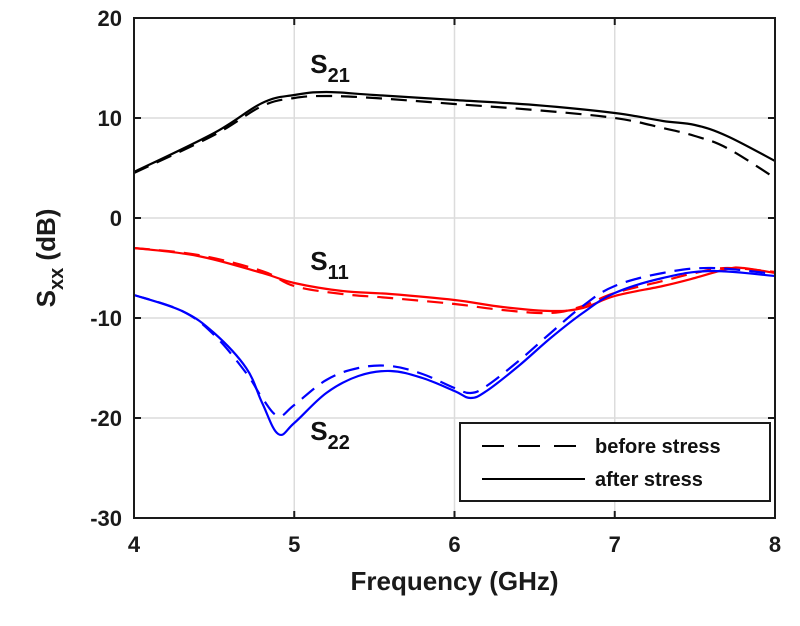 This screenshot has height=626, width=800. What do you see at coordinates (329, 265) in the screenshot?
I see `annotation-s11: S11` at bounding box center [329, 265].